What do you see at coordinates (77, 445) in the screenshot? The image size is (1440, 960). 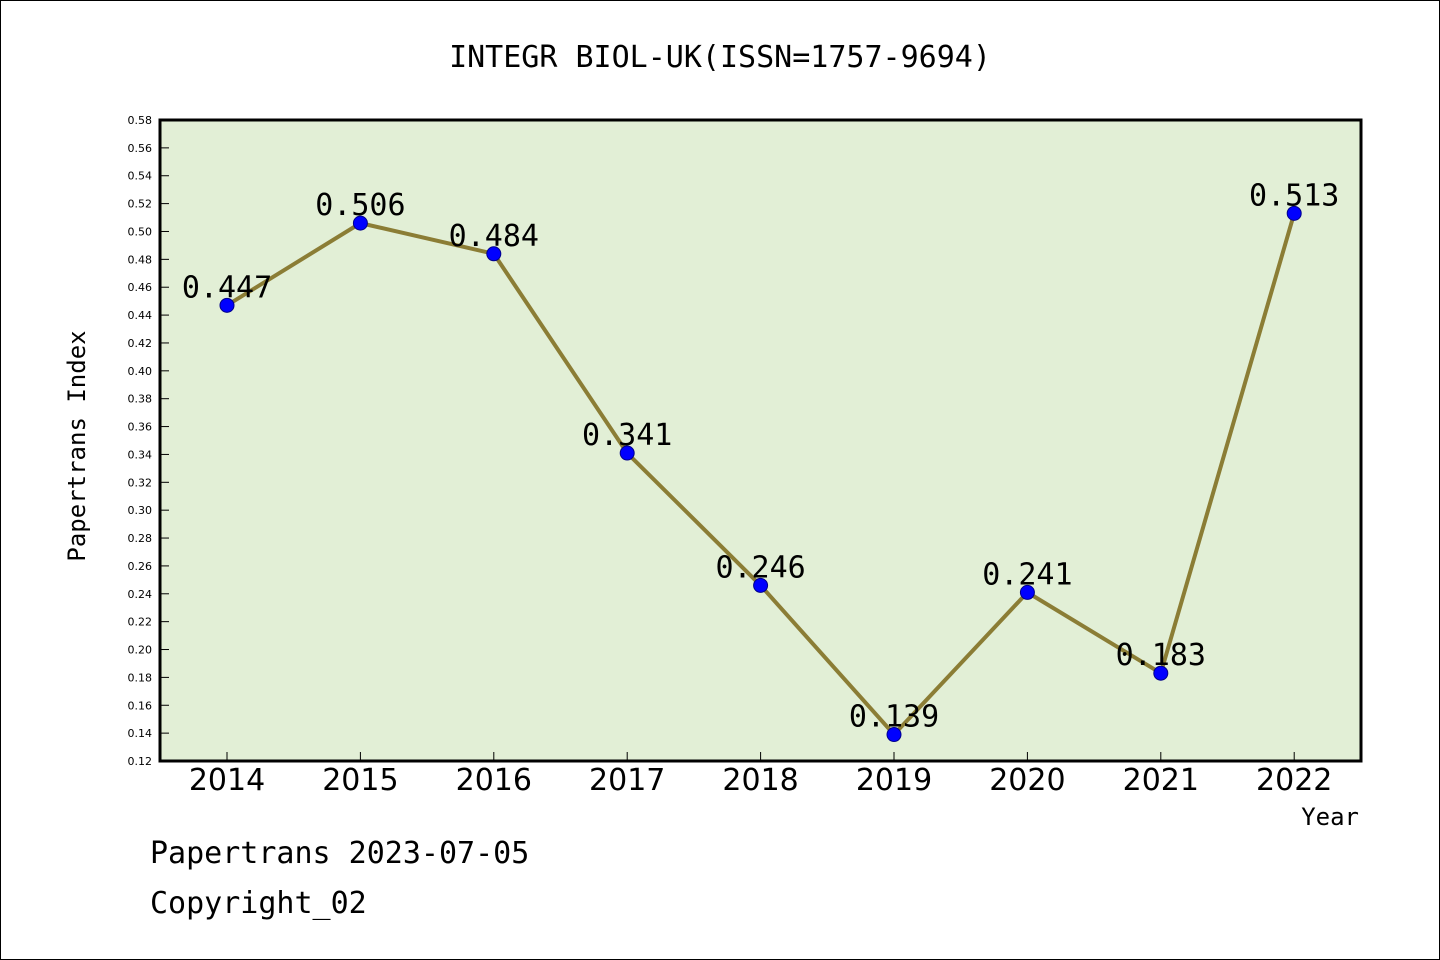 I see `y-axis-label: Papertrans Index` at bounding box center [77, 445].